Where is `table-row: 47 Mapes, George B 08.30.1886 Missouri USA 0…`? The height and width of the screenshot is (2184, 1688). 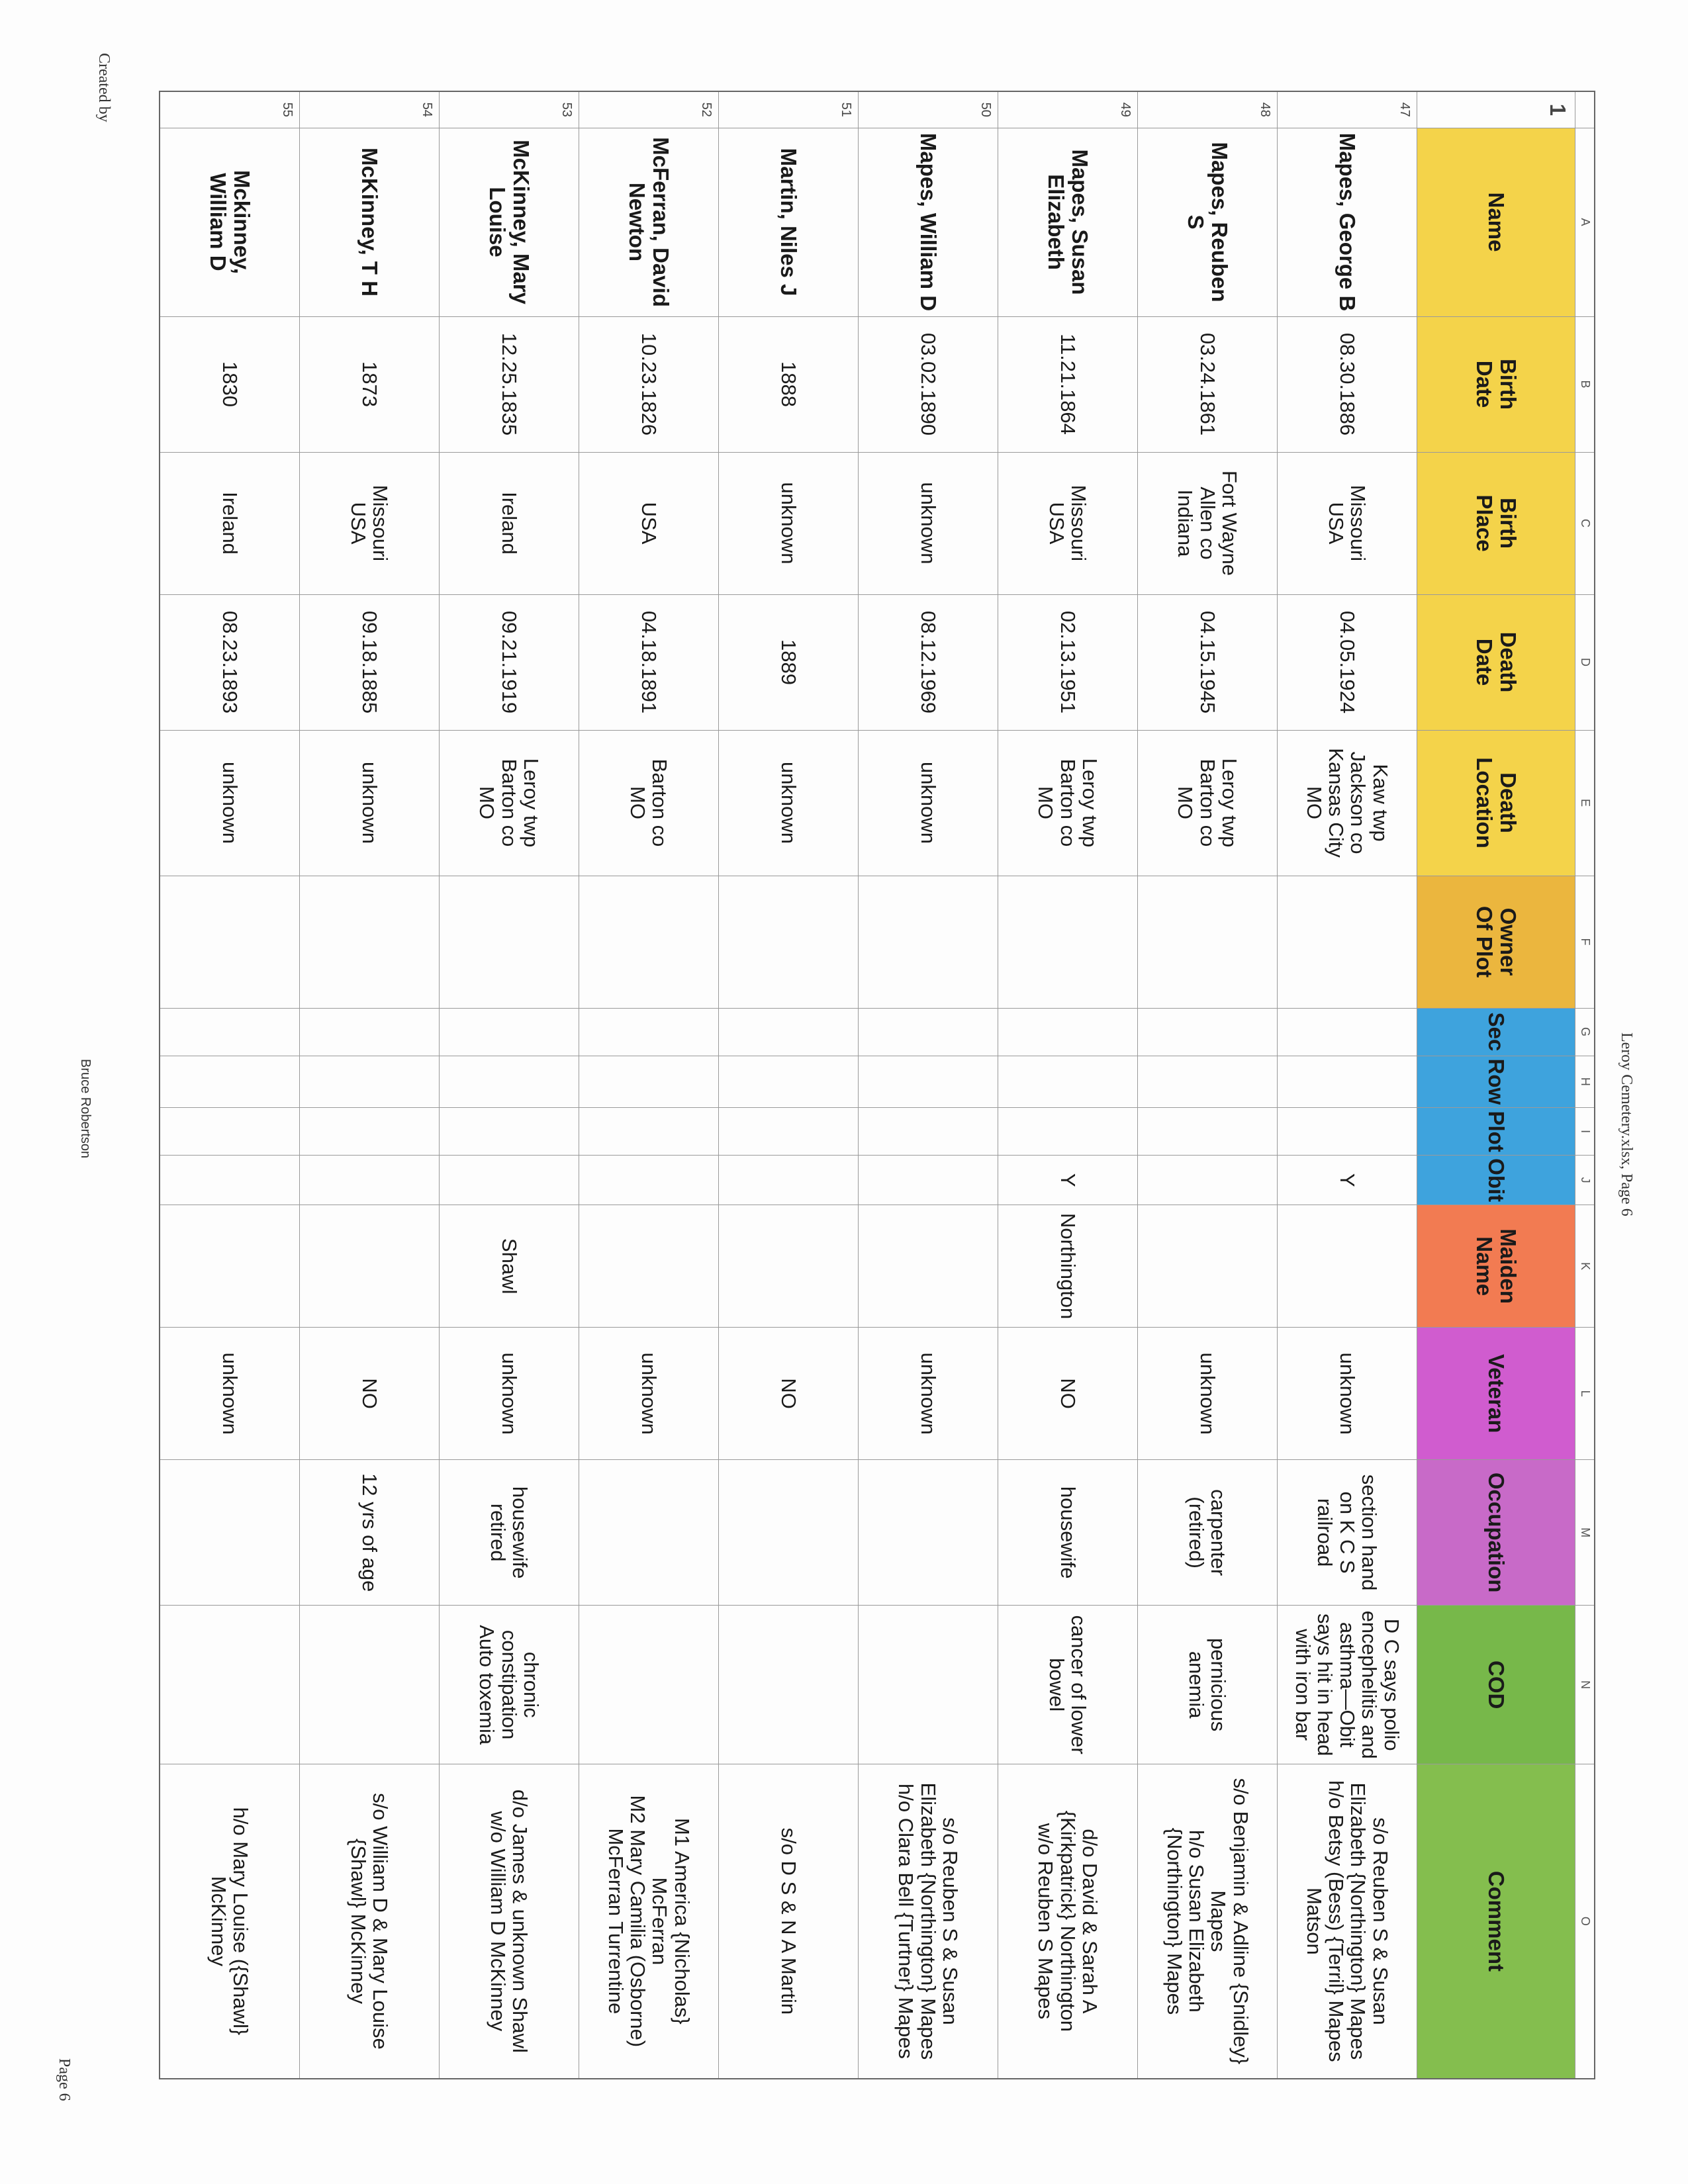 table-row: 47 Mapes, George B 08.30.1886 Missouri USA 0… is located at coordinates (1347, 1085).